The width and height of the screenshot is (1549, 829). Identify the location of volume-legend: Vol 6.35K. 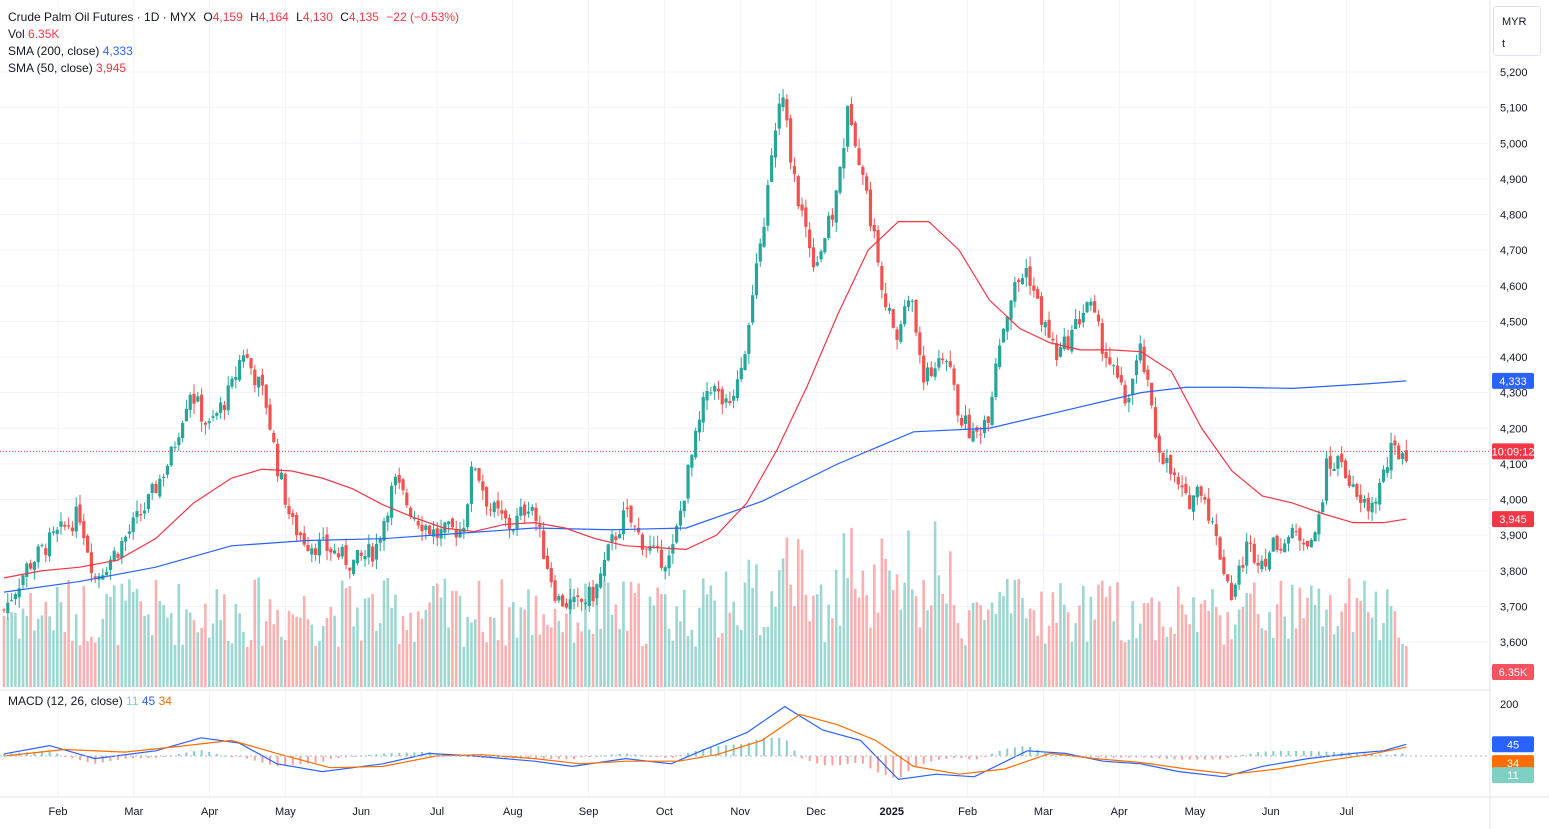
(233, 34).